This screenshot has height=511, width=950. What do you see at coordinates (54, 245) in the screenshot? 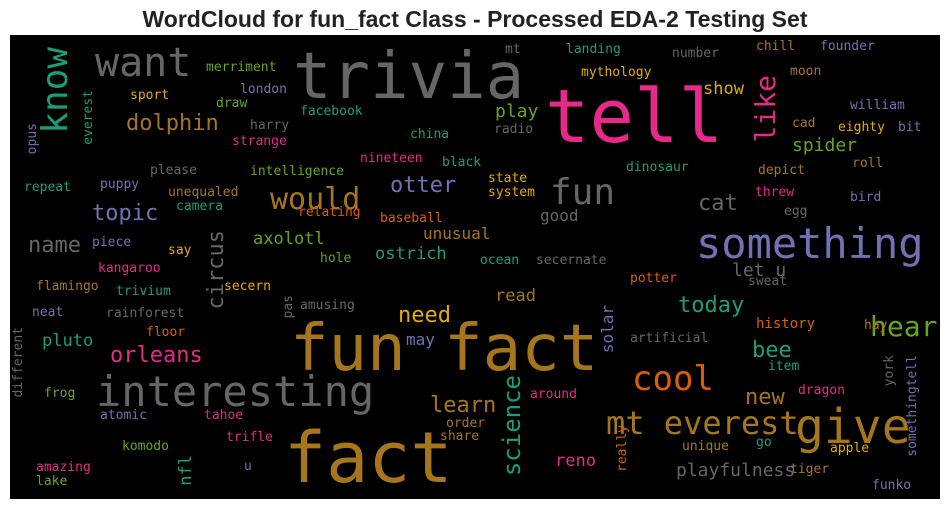
I see `word-name: name` at bounding box center [54, 245].